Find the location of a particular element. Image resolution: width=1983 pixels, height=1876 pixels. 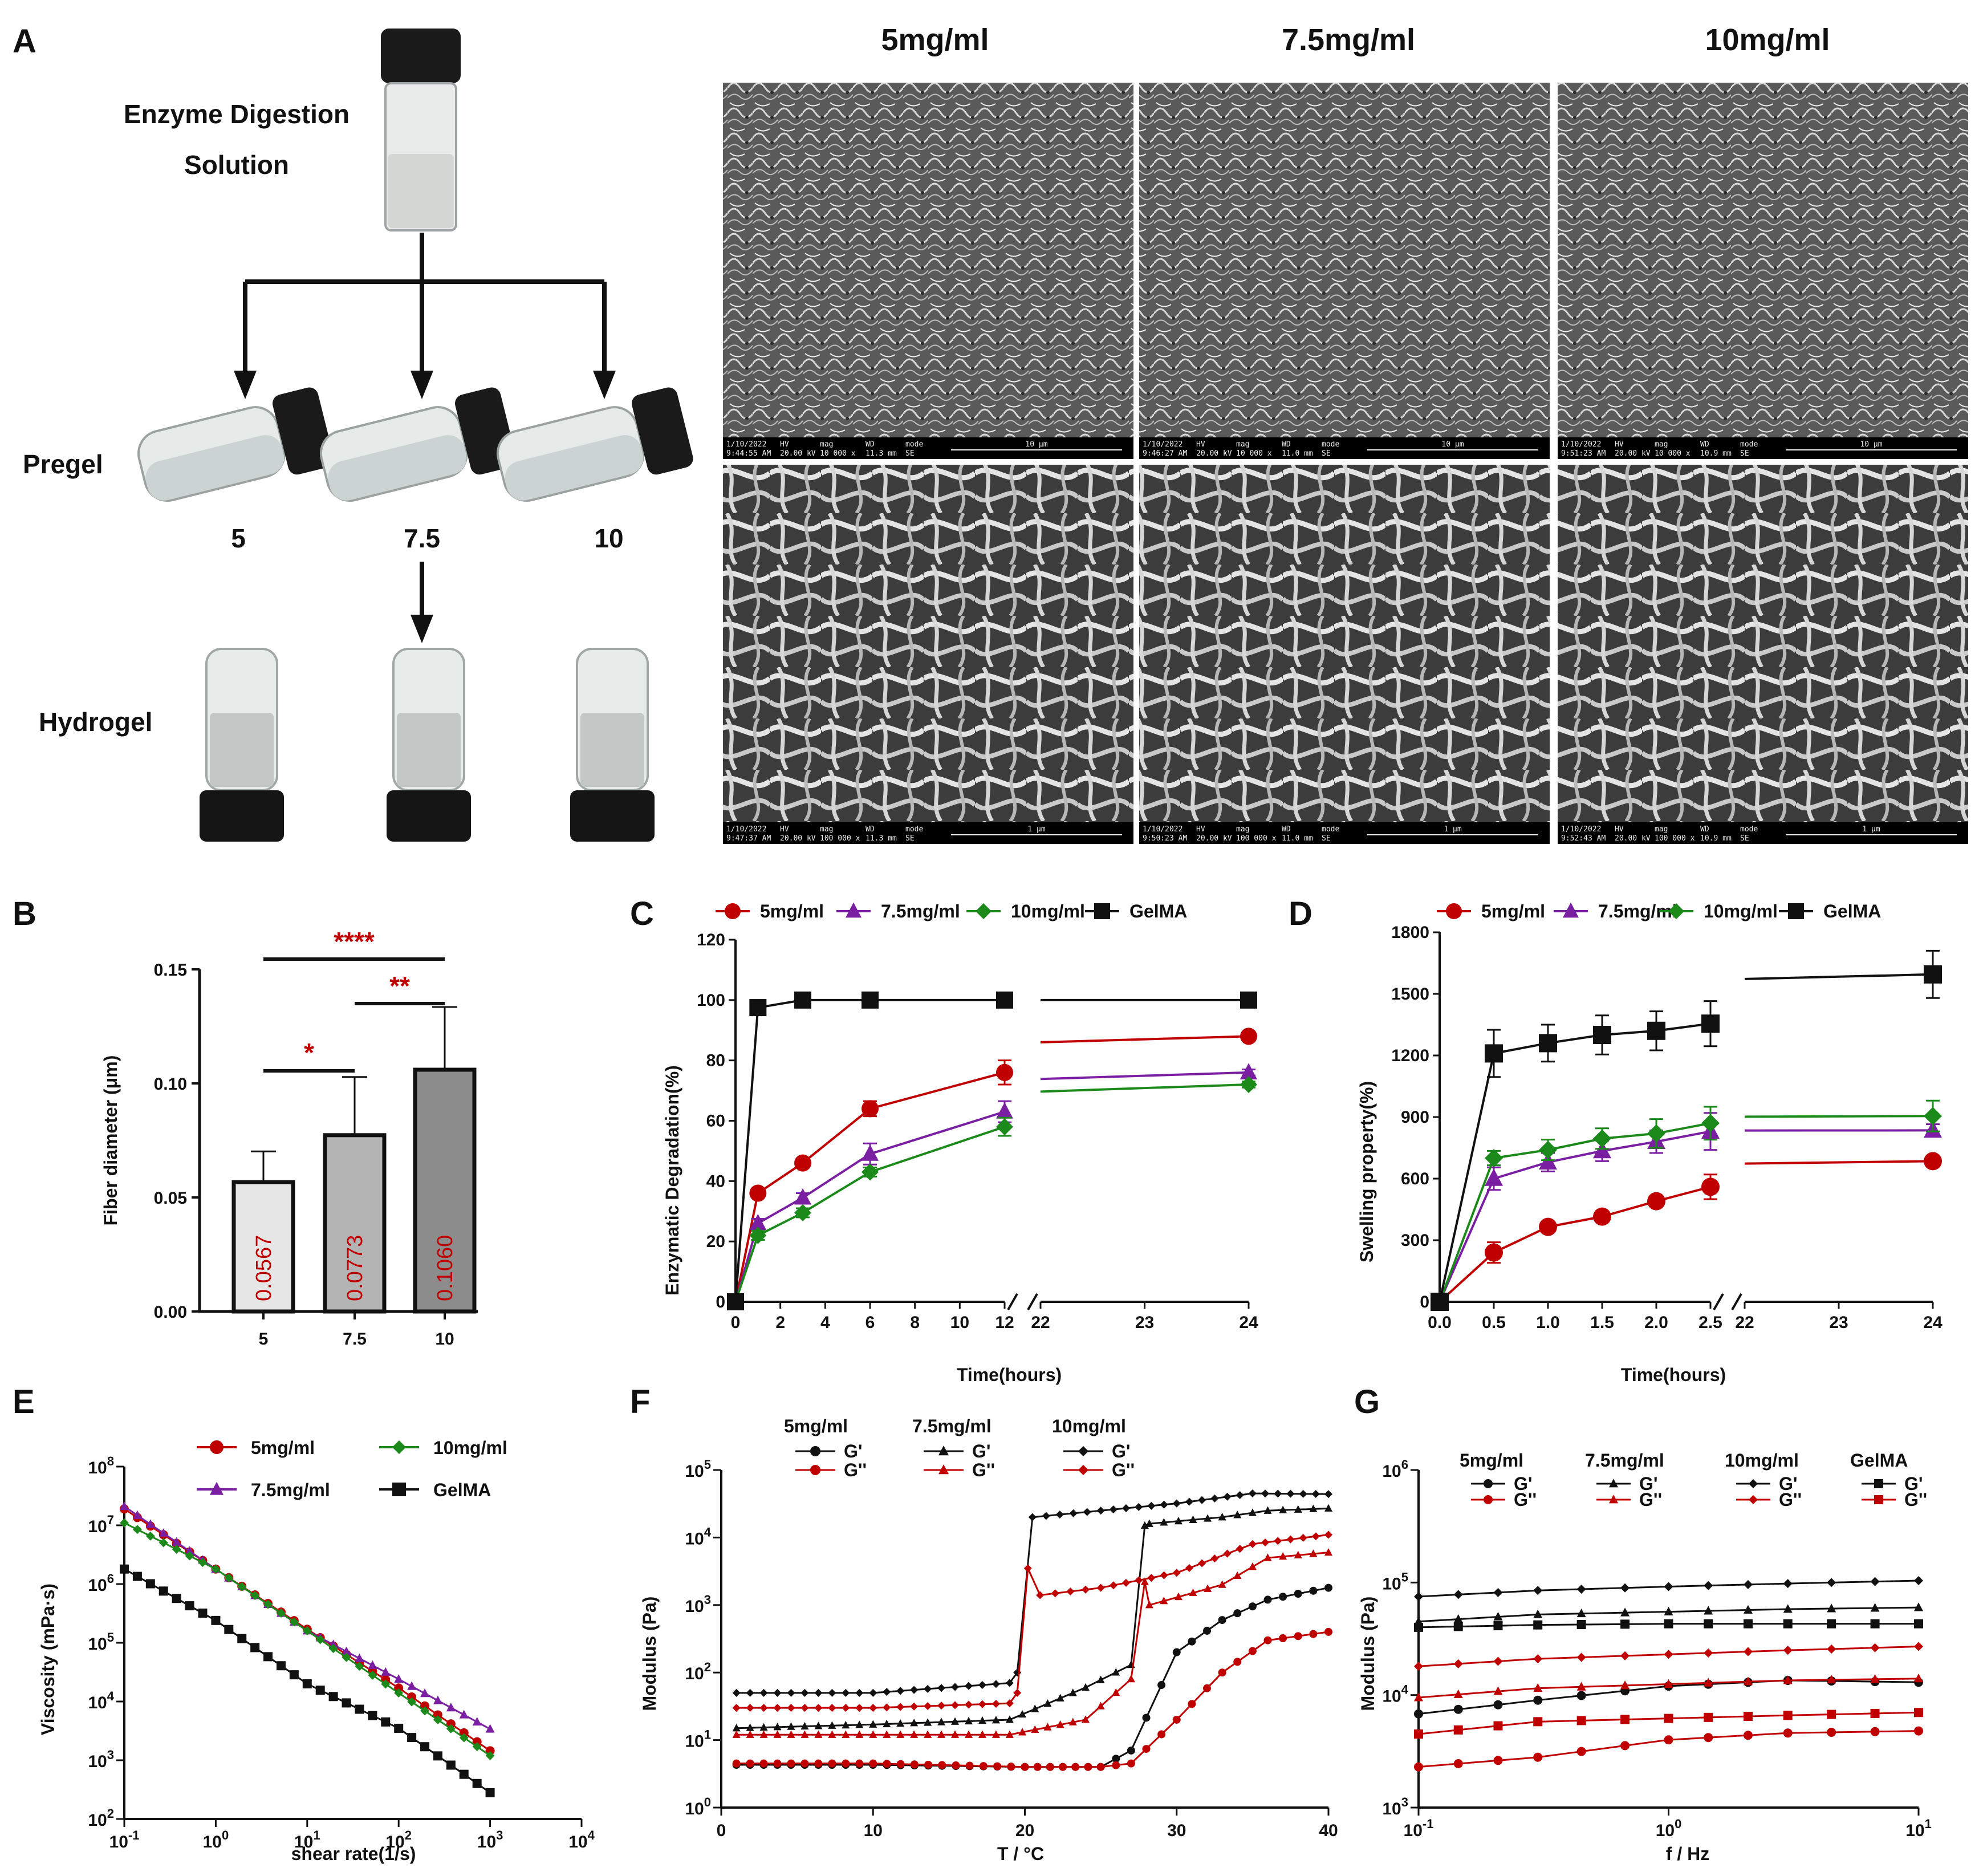

y-tick-label: 300 is located at coordinates (1415, 1240).